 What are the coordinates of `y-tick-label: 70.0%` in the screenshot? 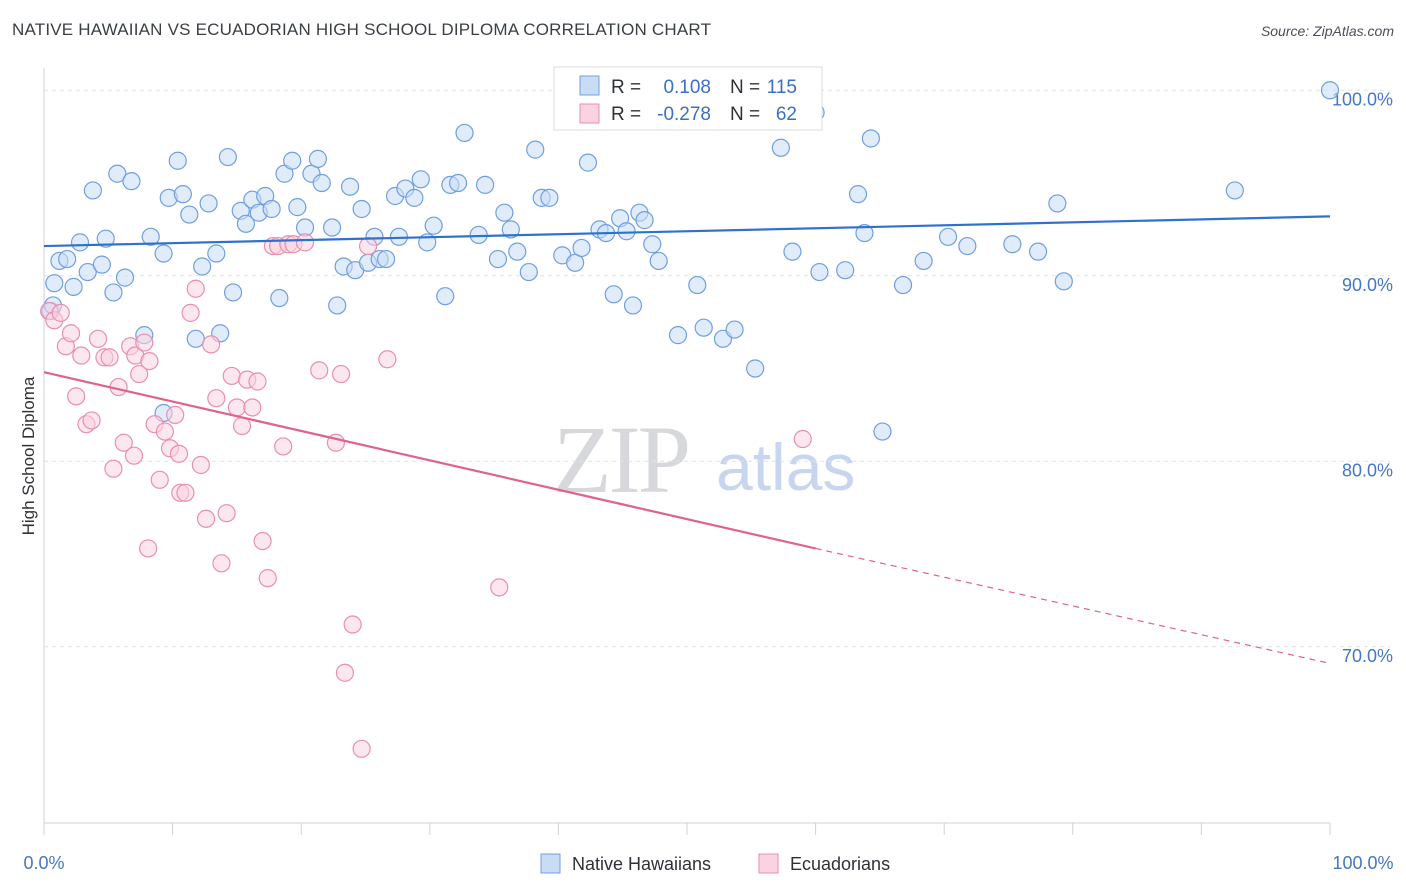 It's located at (1367, 656).